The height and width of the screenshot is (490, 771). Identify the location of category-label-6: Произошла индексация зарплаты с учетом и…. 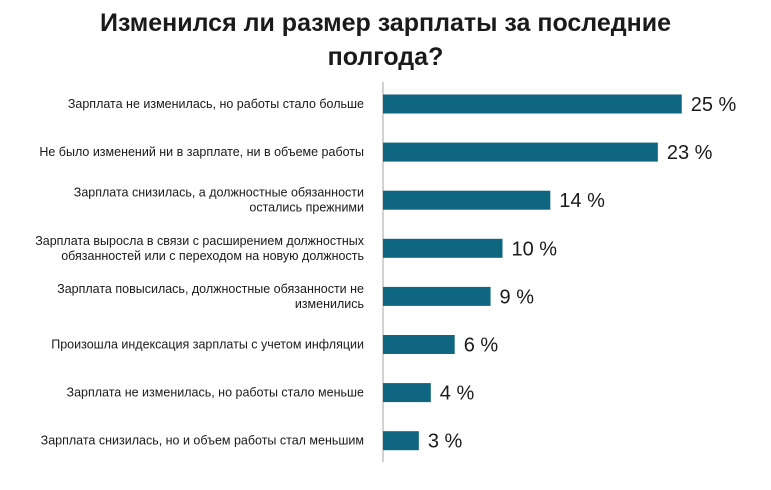
(207, 345).